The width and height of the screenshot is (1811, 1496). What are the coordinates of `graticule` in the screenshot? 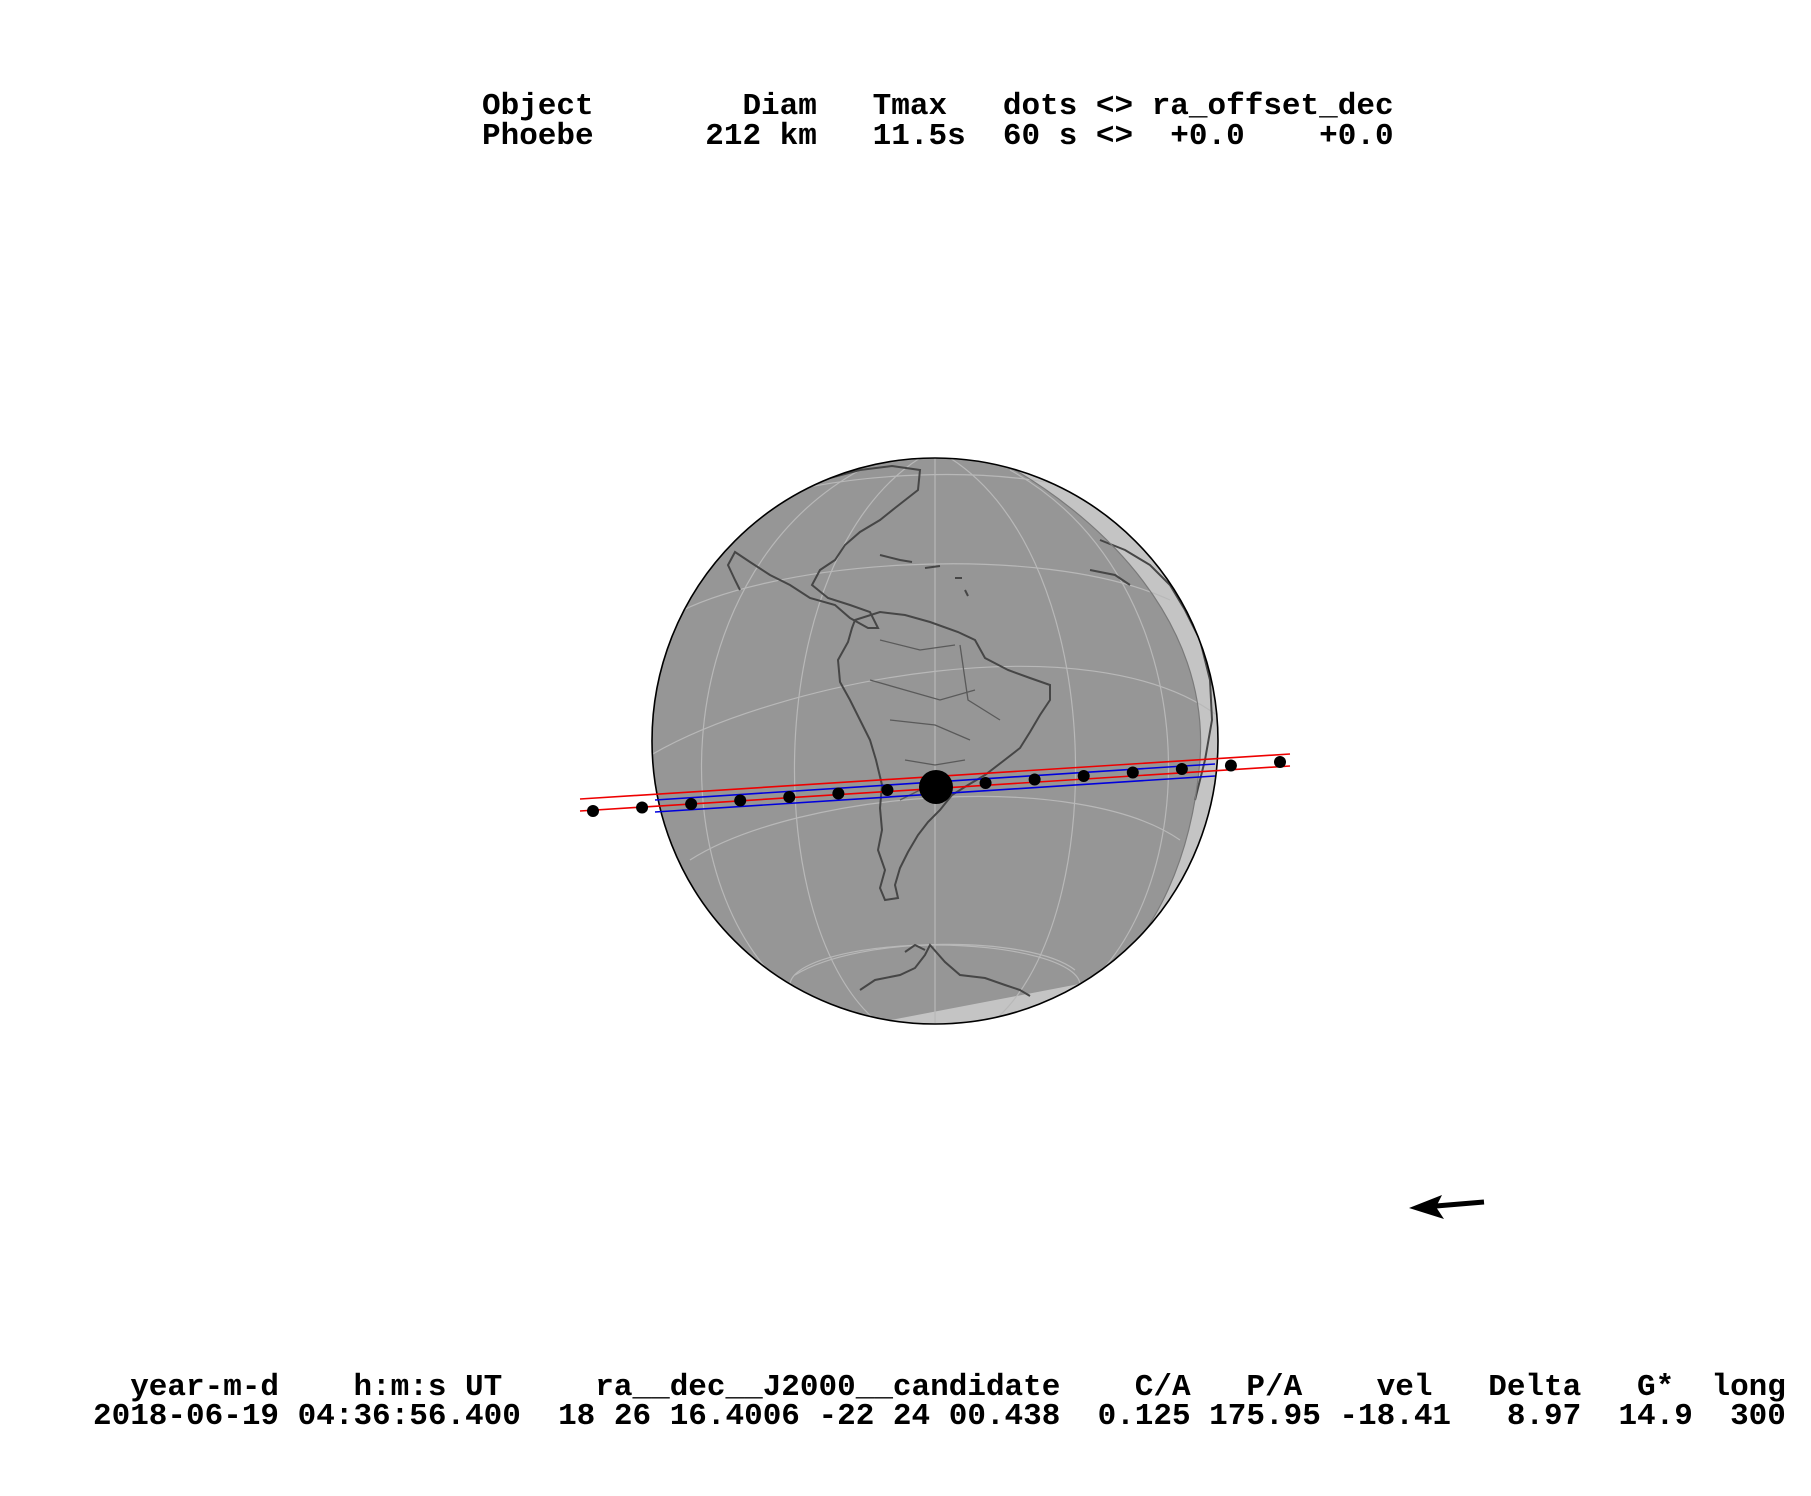 It's located at (935, 741).